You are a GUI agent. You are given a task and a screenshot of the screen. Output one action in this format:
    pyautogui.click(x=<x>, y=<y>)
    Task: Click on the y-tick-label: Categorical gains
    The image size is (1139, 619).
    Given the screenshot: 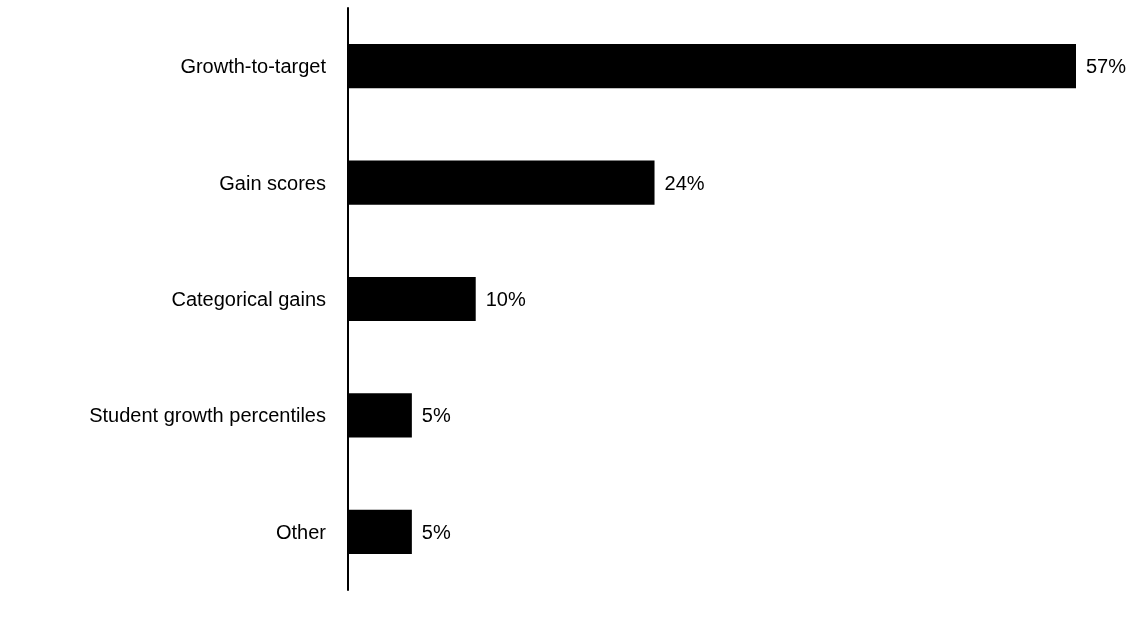 What is the action you would take?
    pyautogui.click(x=248, y=299)
    